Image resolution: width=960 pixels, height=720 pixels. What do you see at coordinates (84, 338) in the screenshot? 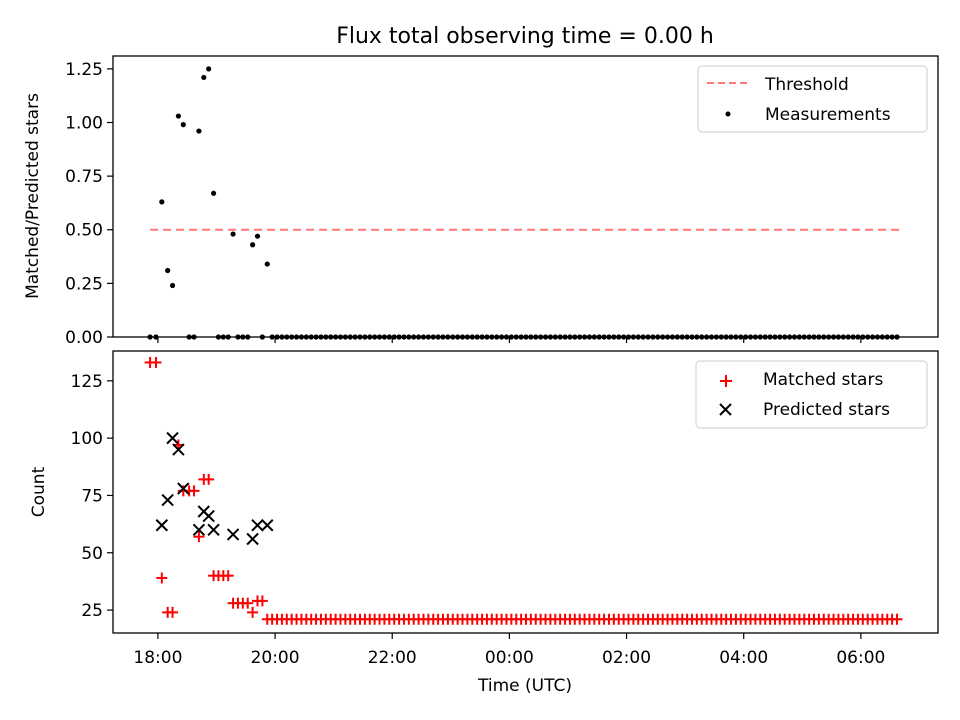
I see `top-y-tick-label: 0.00` at bounding box center [84, 338].